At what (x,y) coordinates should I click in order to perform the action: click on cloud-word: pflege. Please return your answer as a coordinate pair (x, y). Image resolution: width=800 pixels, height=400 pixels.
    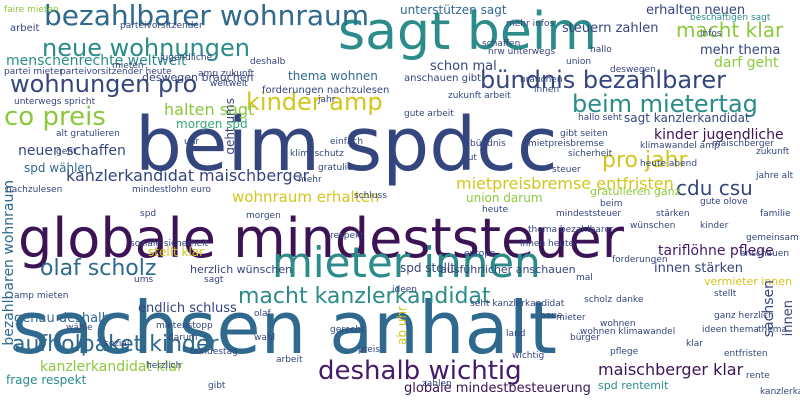
    Looking at the image, I should click on (624, 352).